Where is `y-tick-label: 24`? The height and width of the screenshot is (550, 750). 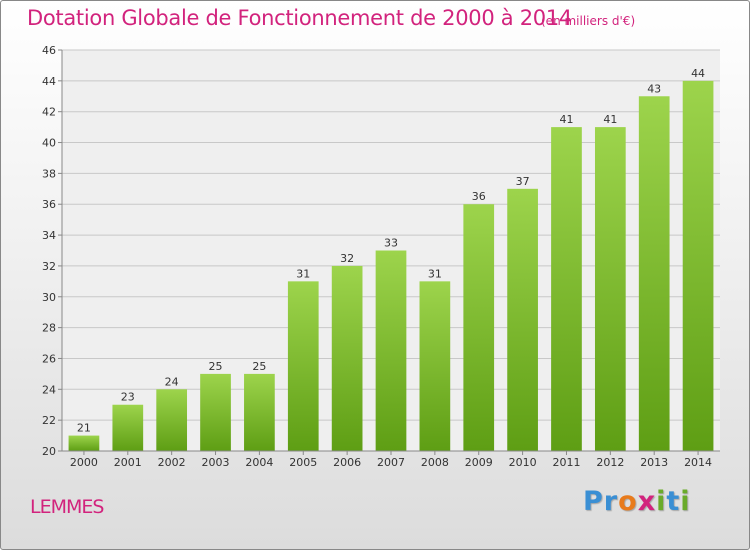 y-tick-label: 24 is located at coordinates (49, 389).